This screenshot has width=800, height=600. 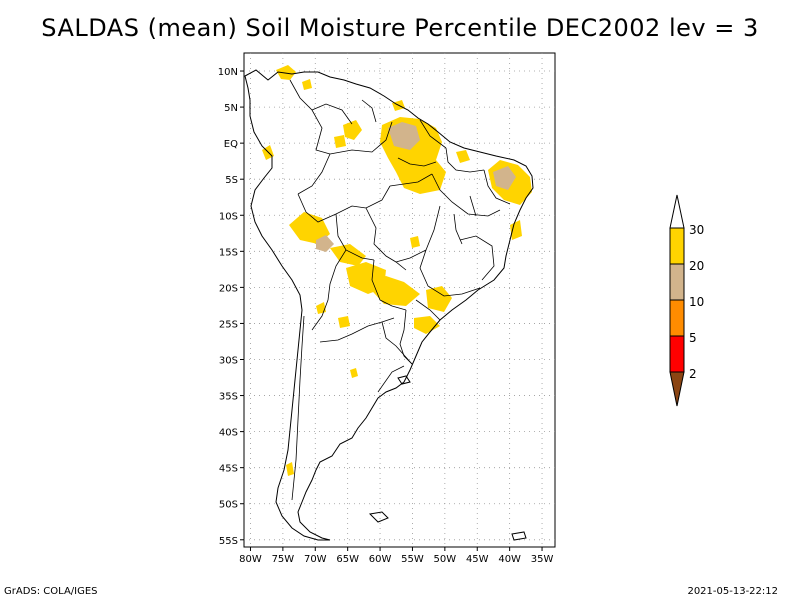 What do you see at coordinates (231, 144) in the screenshot?
I see `lat-tick-label: EQ` at bounding box center [231, 144].